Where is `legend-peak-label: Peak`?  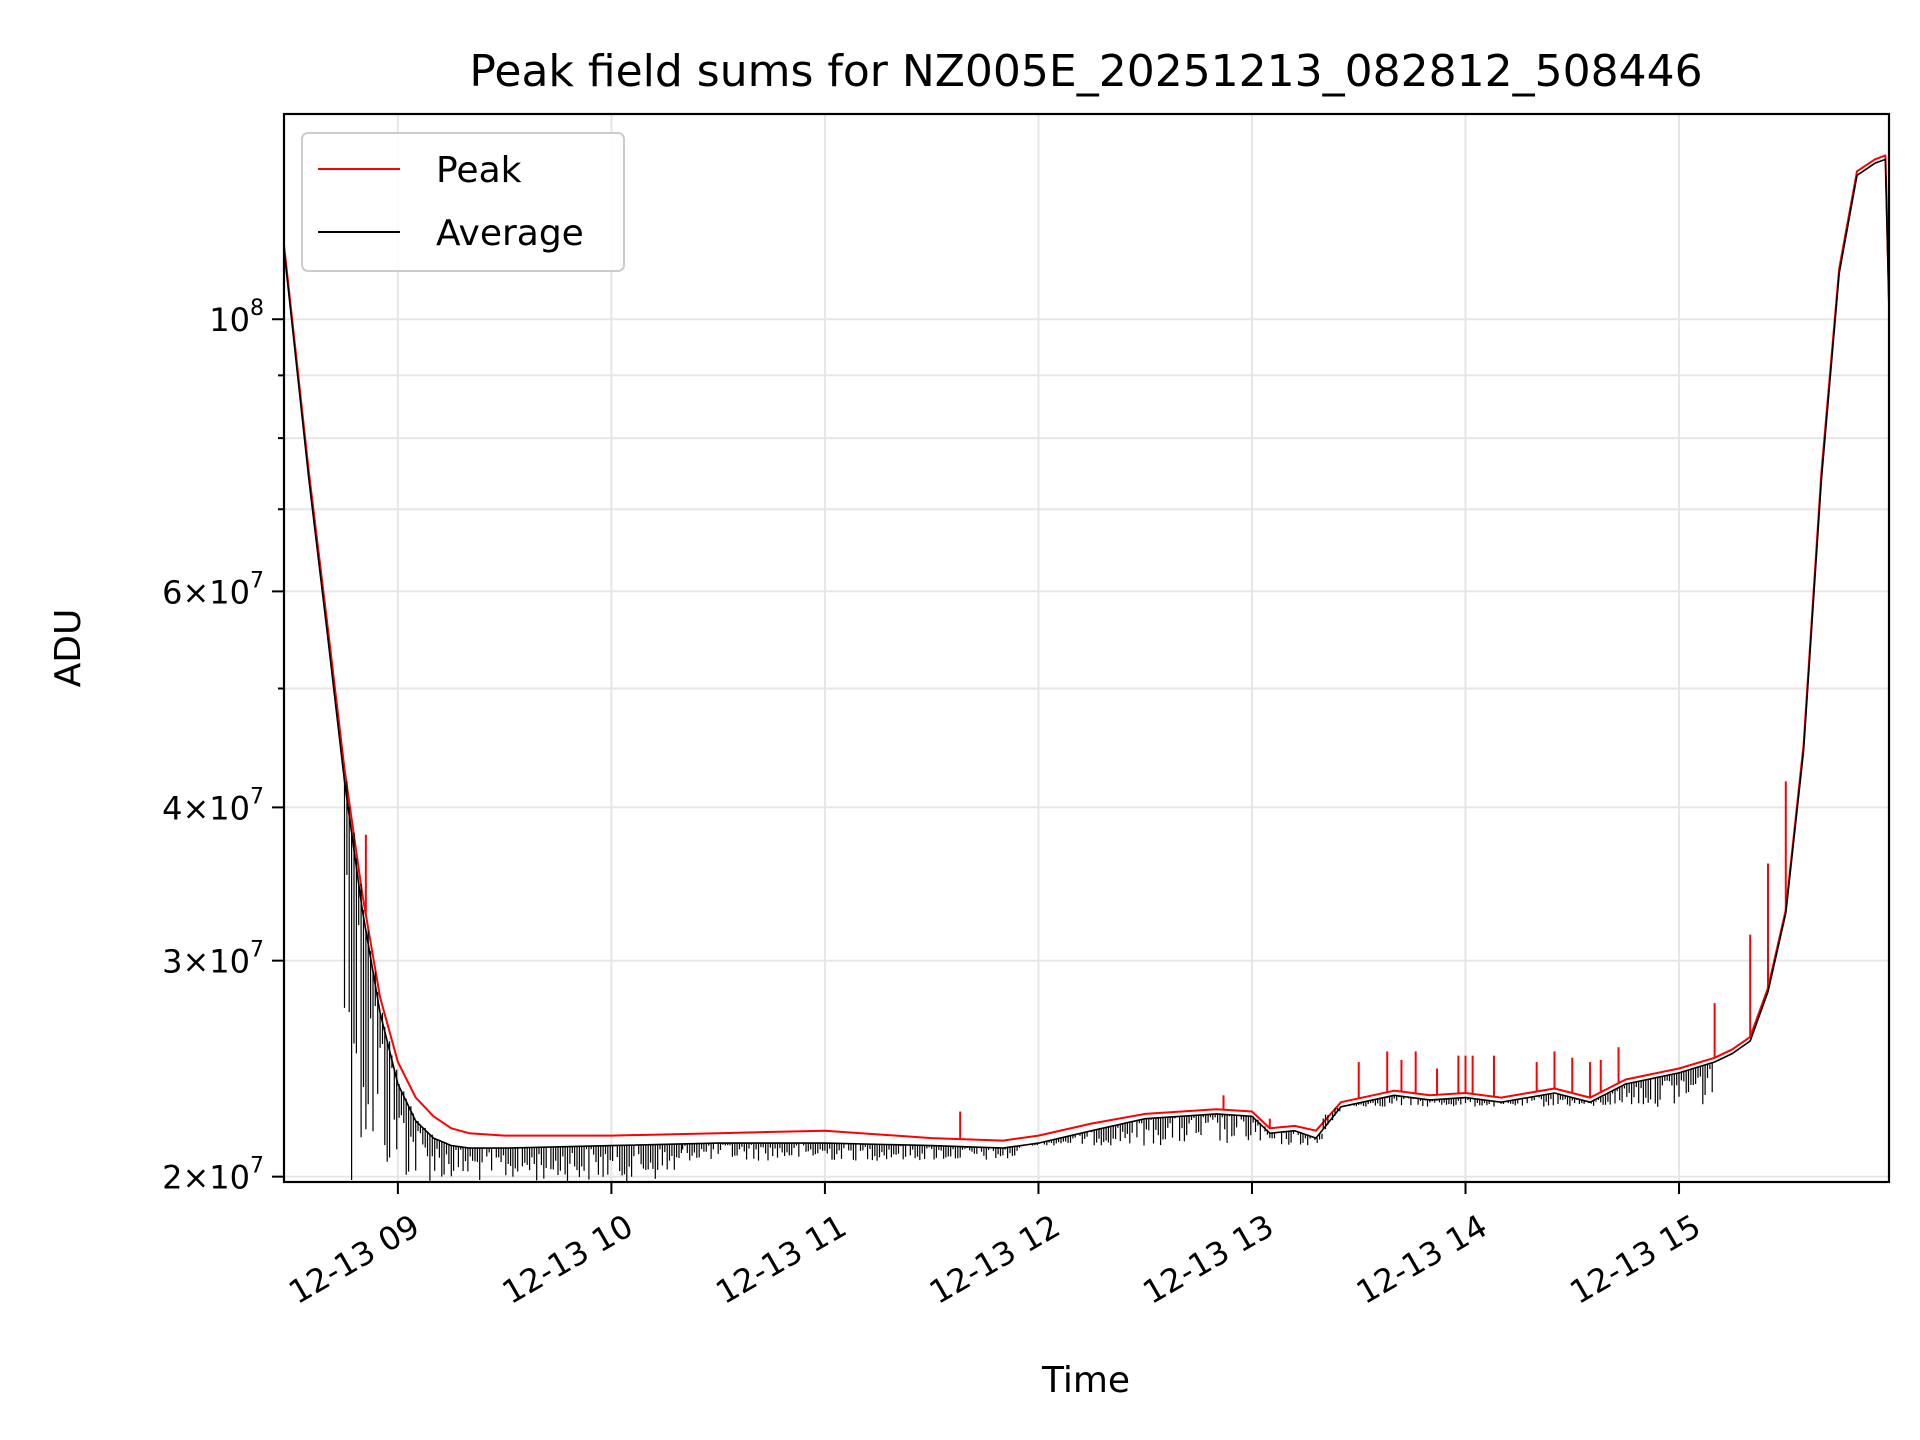
legend-peak-label: Peak is located at coordinates (479, 170).